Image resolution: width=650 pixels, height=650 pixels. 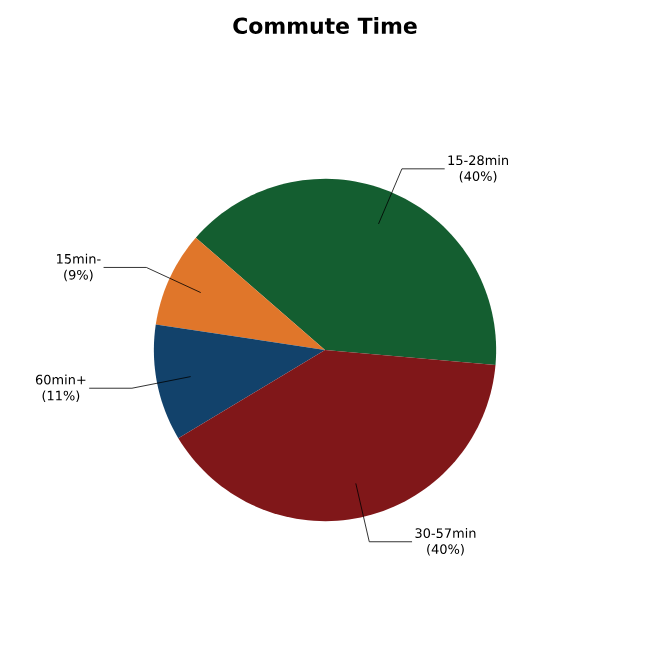 I want to click on chart-title: Commute Time, so click(x=325, y=25).